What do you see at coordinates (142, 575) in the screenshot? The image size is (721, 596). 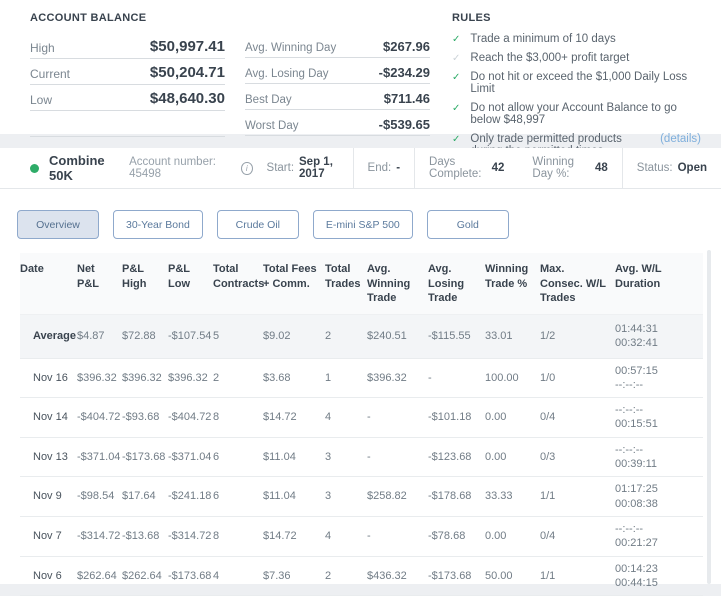 I see `pnl-high-cell: $262.64` at bounding box center [142, 575].